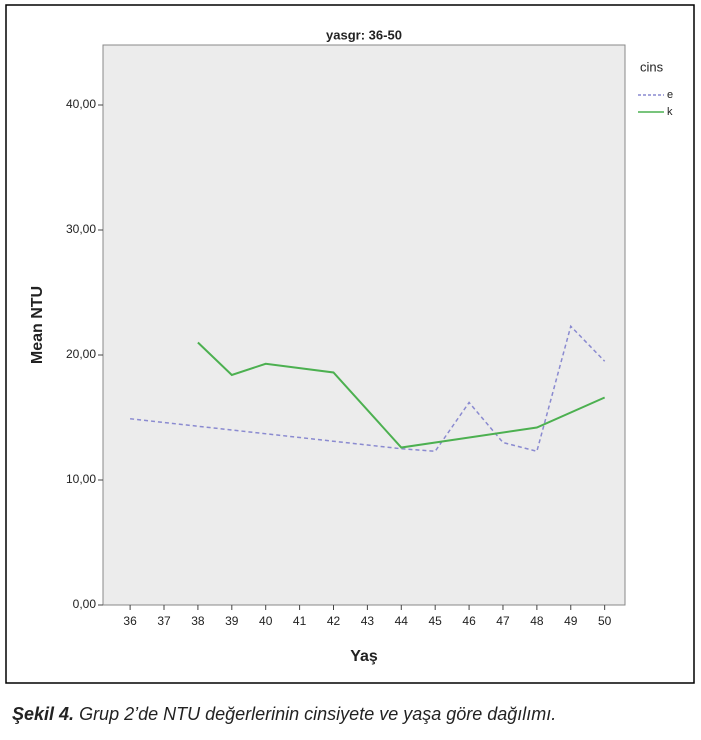 Image resolution: width=701 pixels, height=740 pixels. What do you see at coordinates (81, 104) in the screenshot?
I see `y-tick-label: 40,00` at bounding box center [81, 104].